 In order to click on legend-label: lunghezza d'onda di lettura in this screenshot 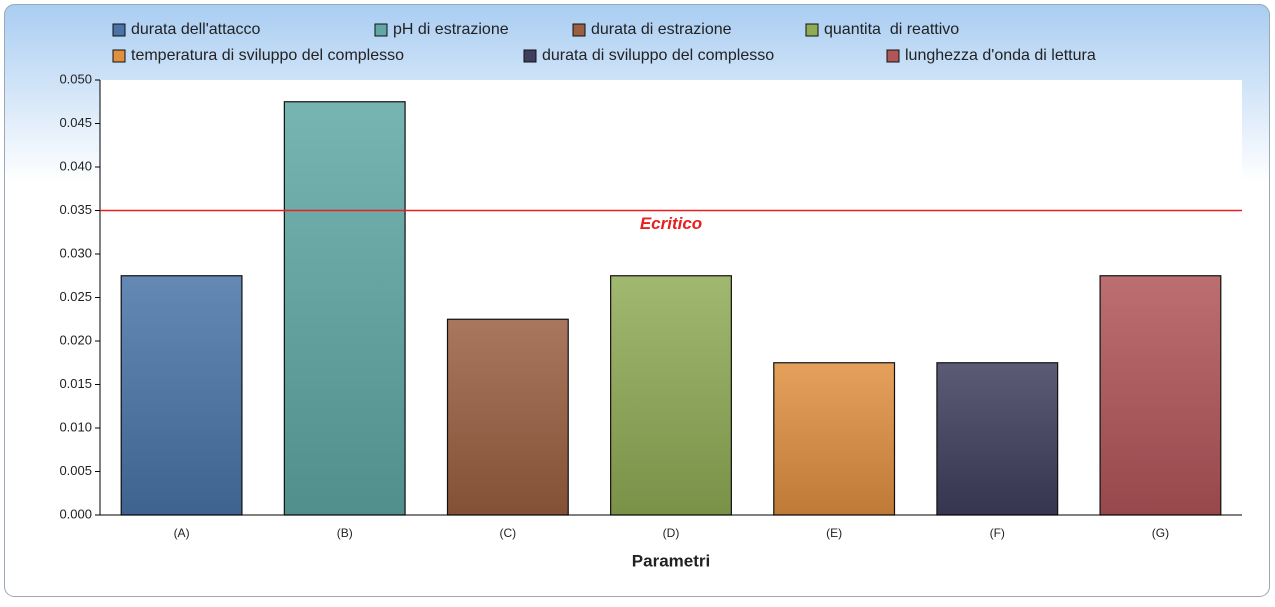, I will do `click(1000, 55)`.